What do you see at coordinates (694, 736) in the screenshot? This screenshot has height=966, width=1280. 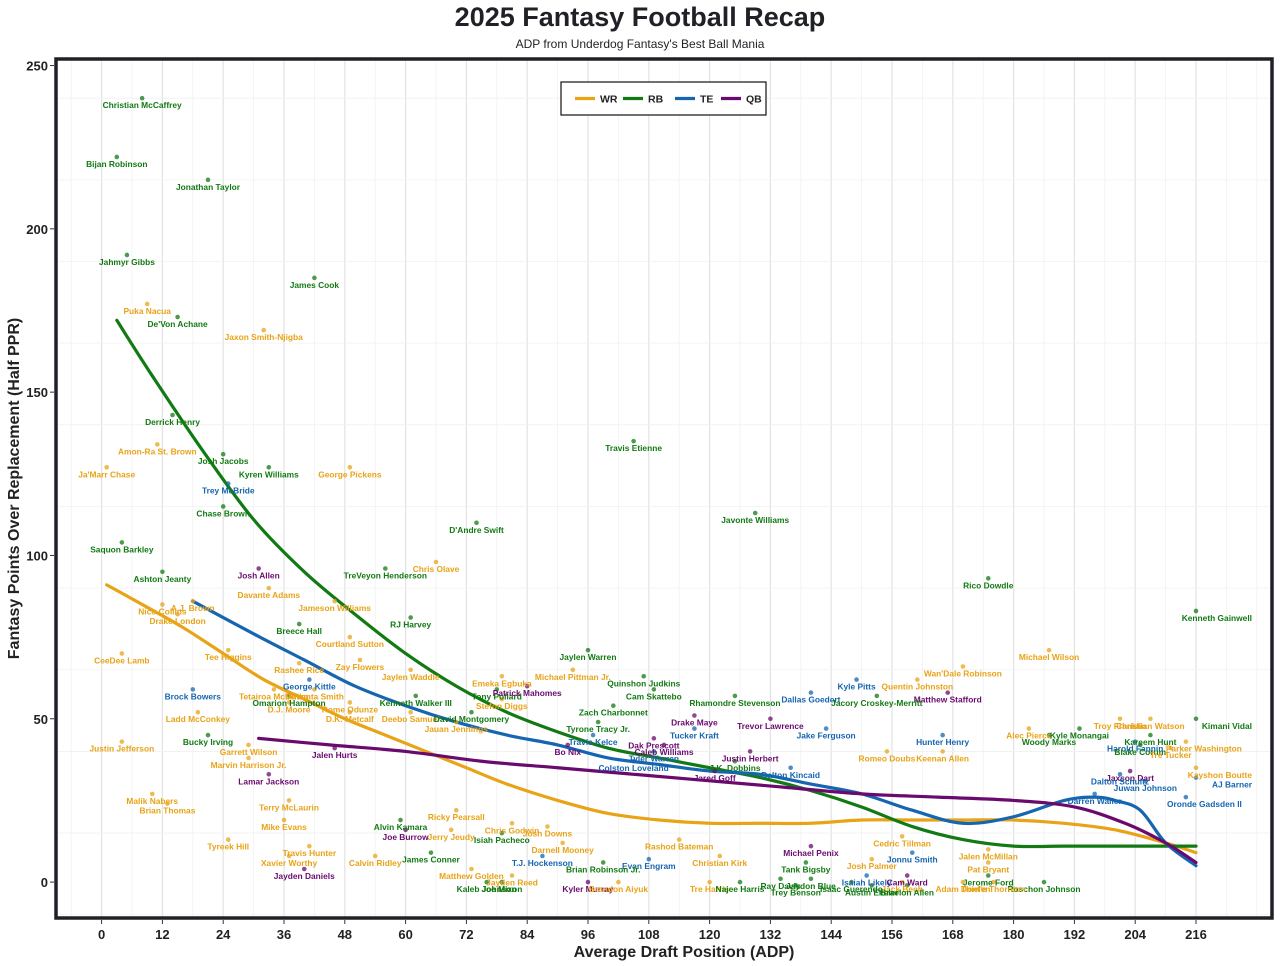 I see `data-label: Tucker Kraft` at bounding box center [694, 736].